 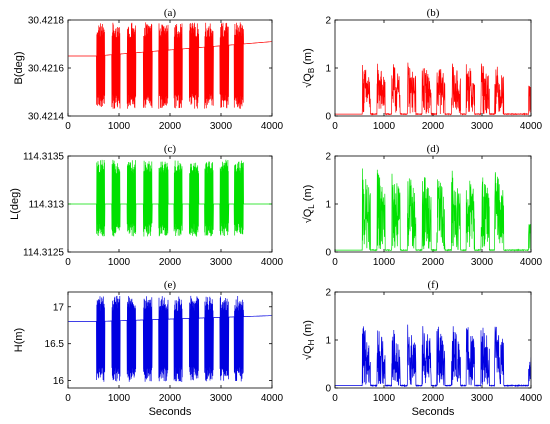 I want to click on panel-title: (a), so click(x=170, y=13).